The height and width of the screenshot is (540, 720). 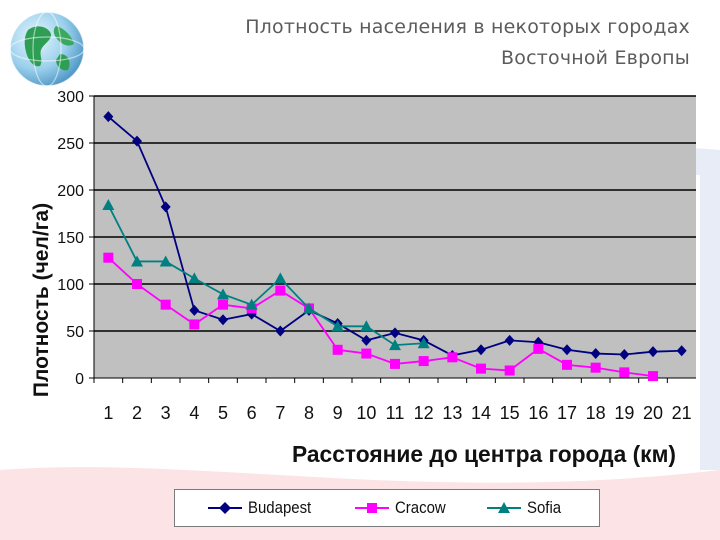 What do you see at coordinates (70, 191) in the screenshot?
I see `y-tick-label: 200` at bounding box center [70, 191].